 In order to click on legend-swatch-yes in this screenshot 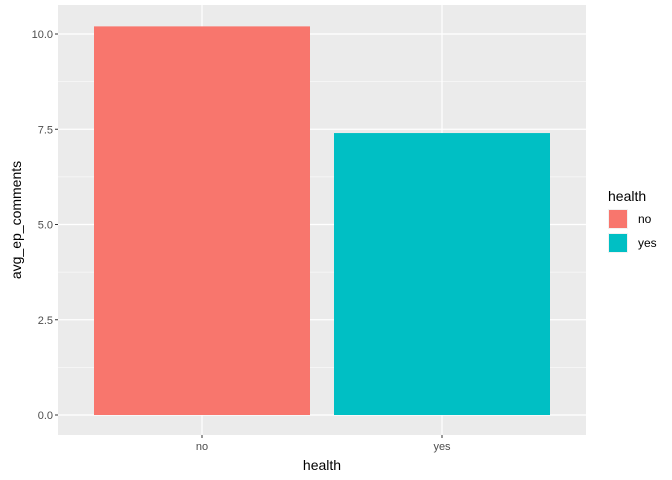, I will do `click(618, 243)`.